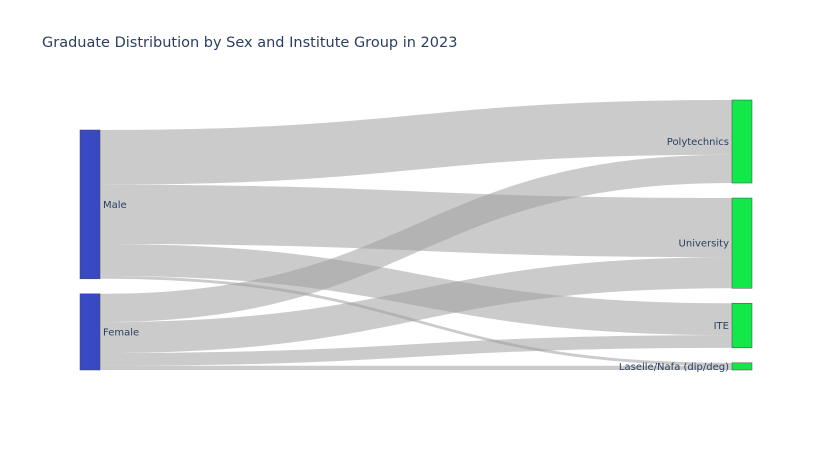 The height and width of the screenshot is (450, 832). I want to click on link-male-to-polytechnics, so click(416, 142).